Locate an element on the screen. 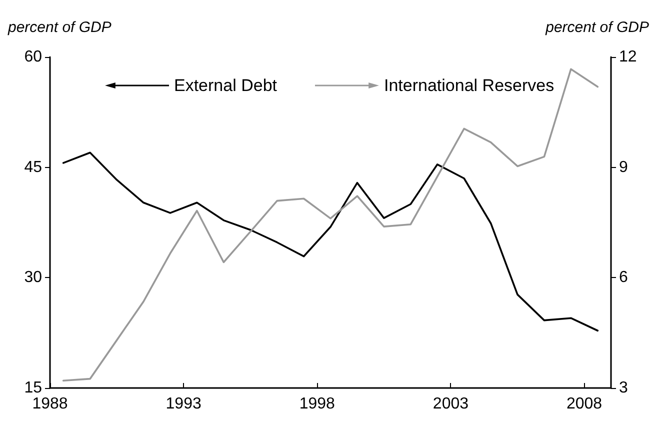  y-tick-label: 60 is located at coordinates (33, 57).